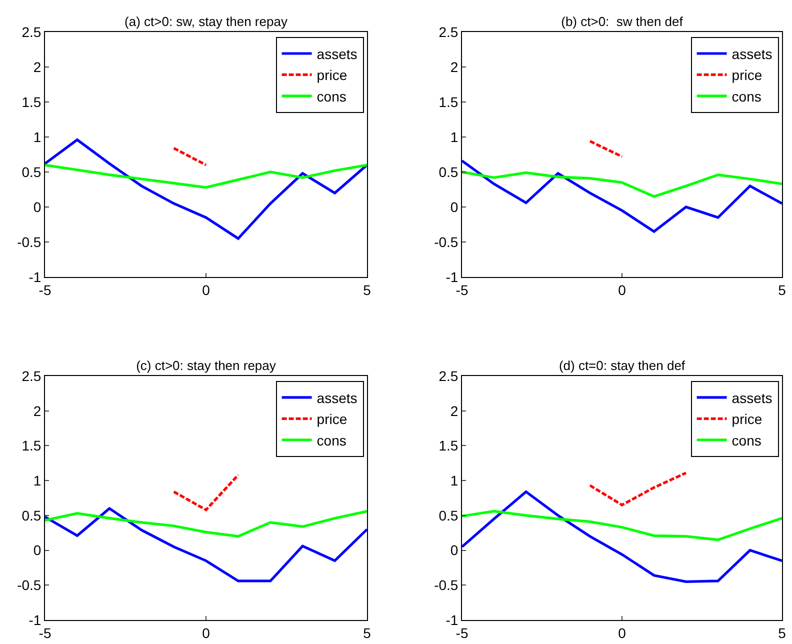 Image resolution: width=792 pixels, height=644 pixels. I want to click on chart-title: (b) ct>0: sw then def, so click(622, 21).